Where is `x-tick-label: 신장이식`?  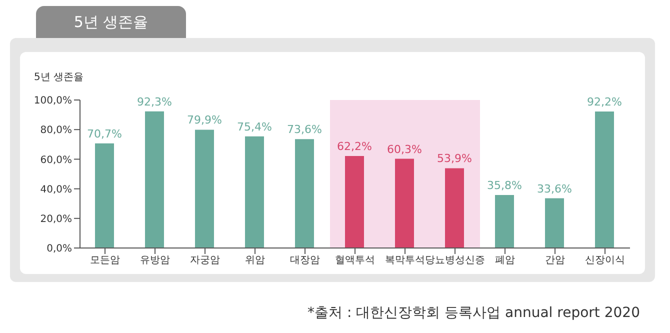
x-tick-label: 신장이식 is located at coordinates (605, 260).